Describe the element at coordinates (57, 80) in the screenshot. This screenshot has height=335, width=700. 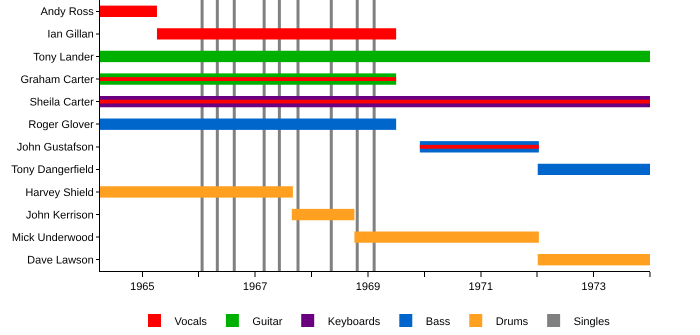
I see `y-tick-label: Graham Carter` at that location.